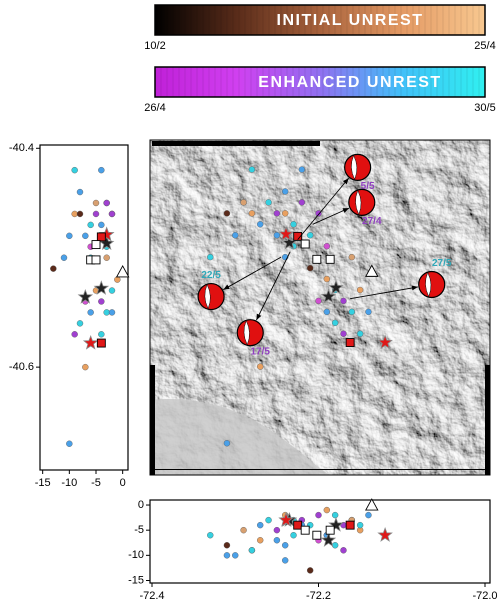  Describe the element at coordinates (442, 263) in the screenshot. I see `focal-label: 27/5` at that location.